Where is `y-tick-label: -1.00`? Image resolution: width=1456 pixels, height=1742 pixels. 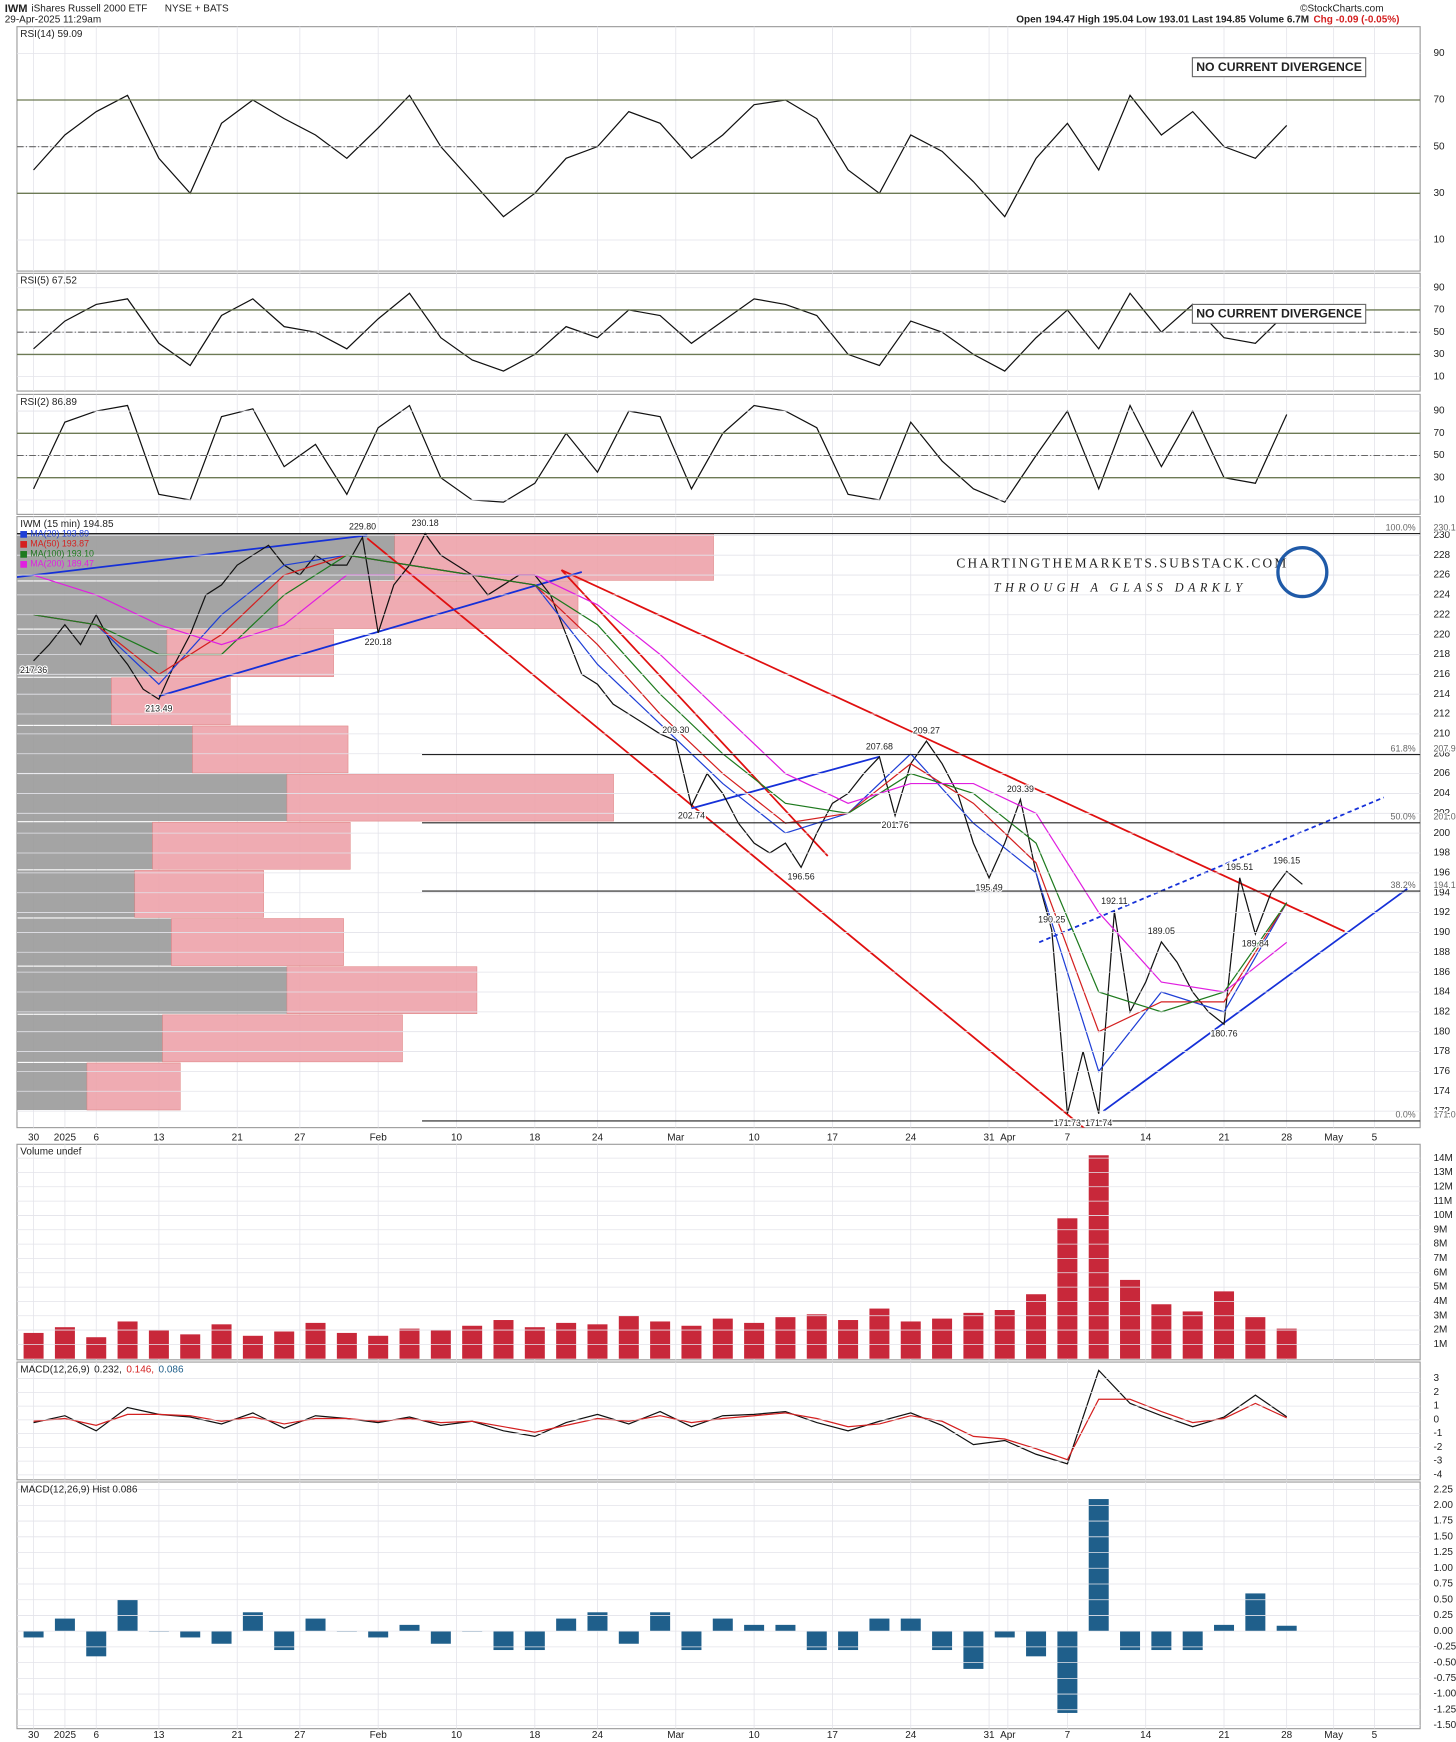 y-tick-label: -1.00 is located at coordinates (1444, 1694).